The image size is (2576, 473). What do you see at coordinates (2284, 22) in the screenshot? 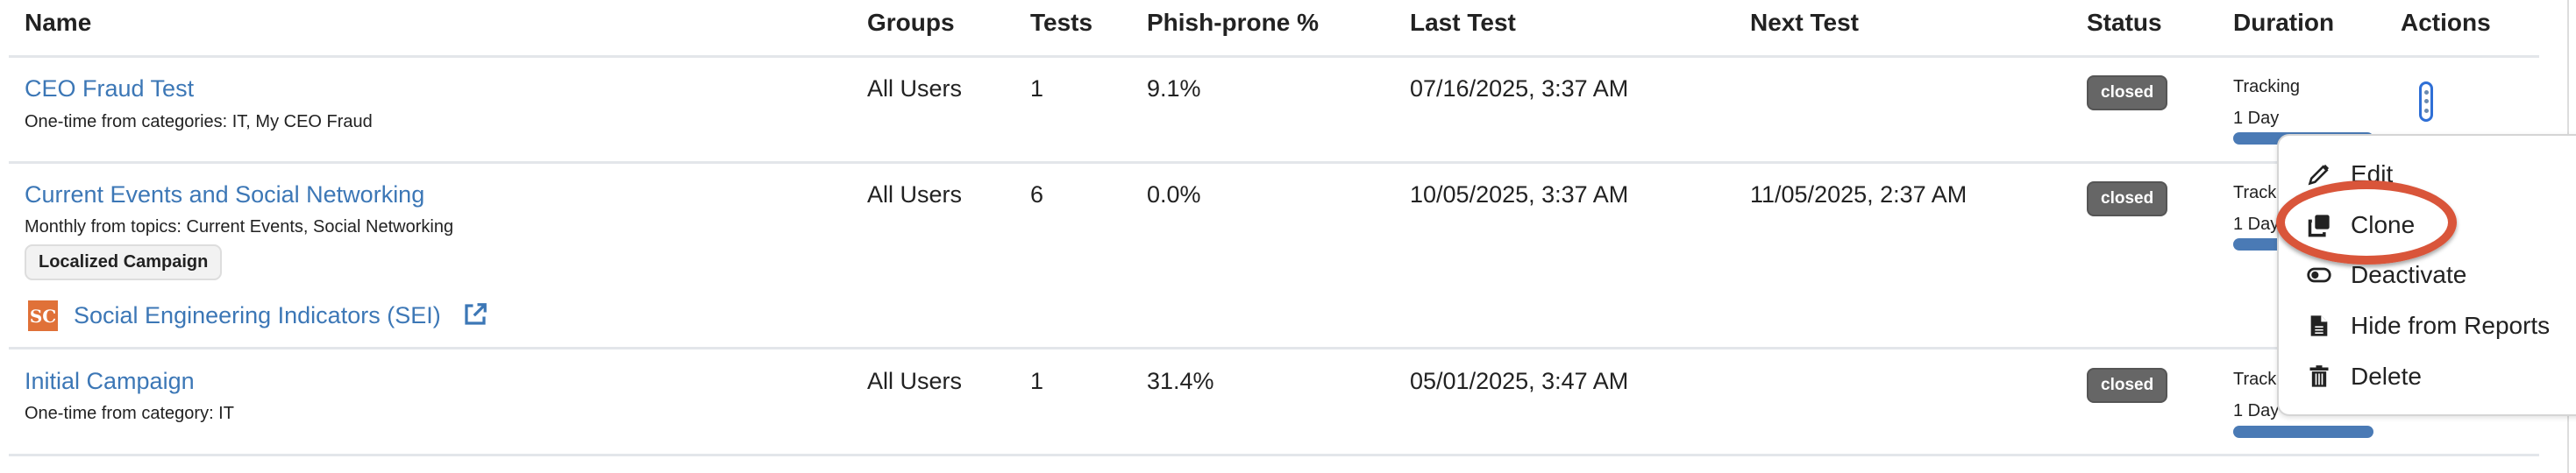
I see `col-header-duration: Duration` at bounding box center [2284, 22].